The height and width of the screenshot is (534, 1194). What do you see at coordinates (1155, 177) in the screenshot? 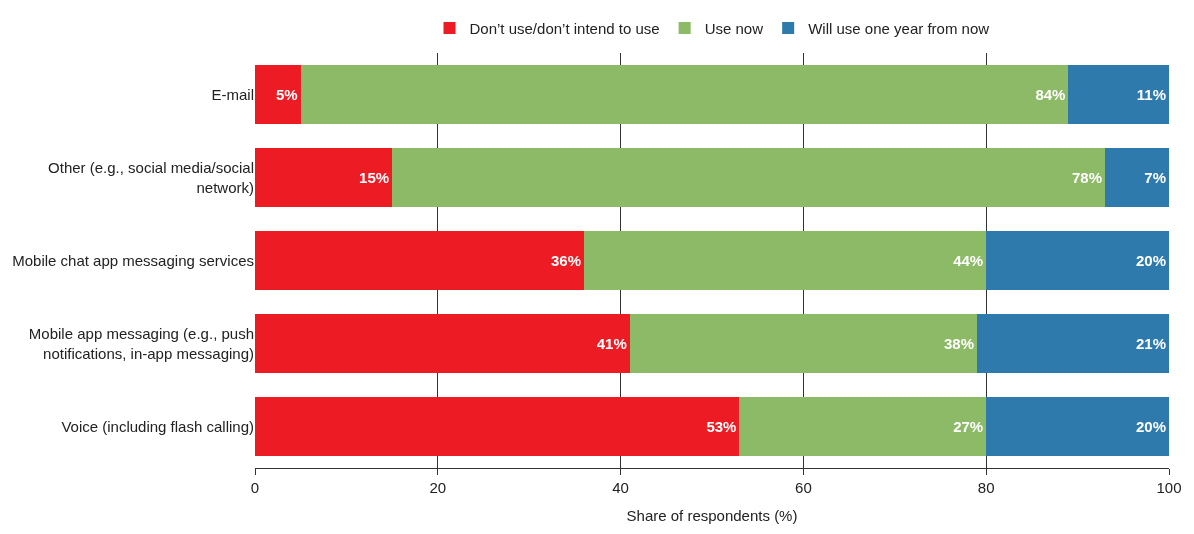
I see `data-label: 7%` at bounding box center [1155, 177].